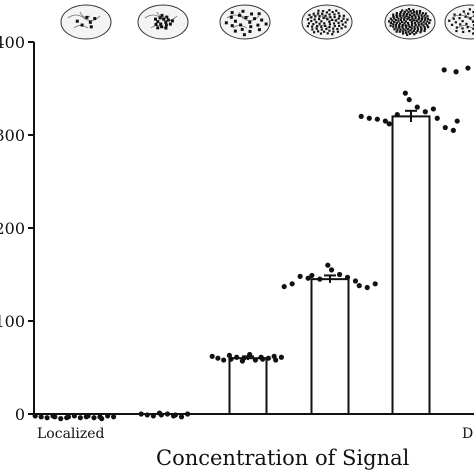 This screenshot has width=474, height=474. I want to click on y-ticks: 0 100 200 300 400, so click(17, 228).